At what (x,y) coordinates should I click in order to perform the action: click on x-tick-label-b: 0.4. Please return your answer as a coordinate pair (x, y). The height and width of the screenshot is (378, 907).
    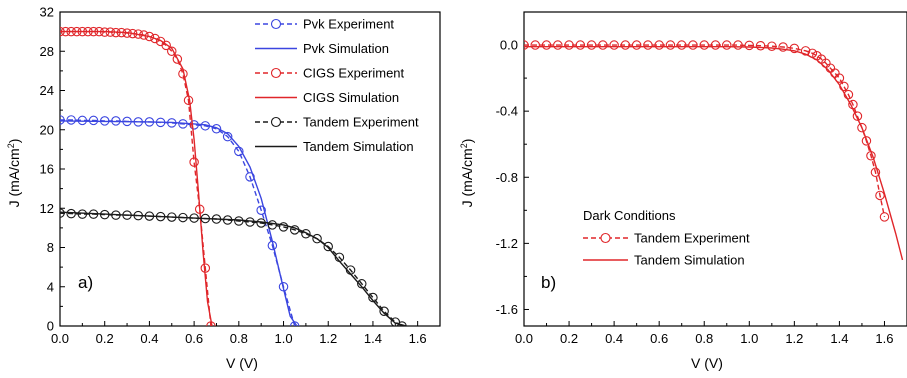
    Looking at the image, I should click on (614, 338).